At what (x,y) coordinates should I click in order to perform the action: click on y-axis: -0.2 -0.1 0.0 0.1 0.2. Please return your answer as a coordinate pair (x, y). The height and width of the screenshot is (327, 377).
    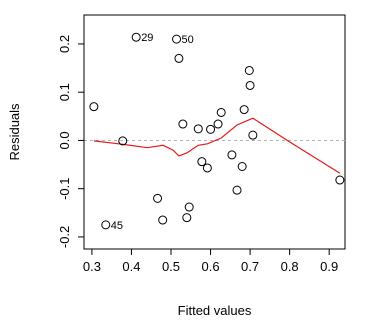
    Looking at the image, I should click on (71, 141).